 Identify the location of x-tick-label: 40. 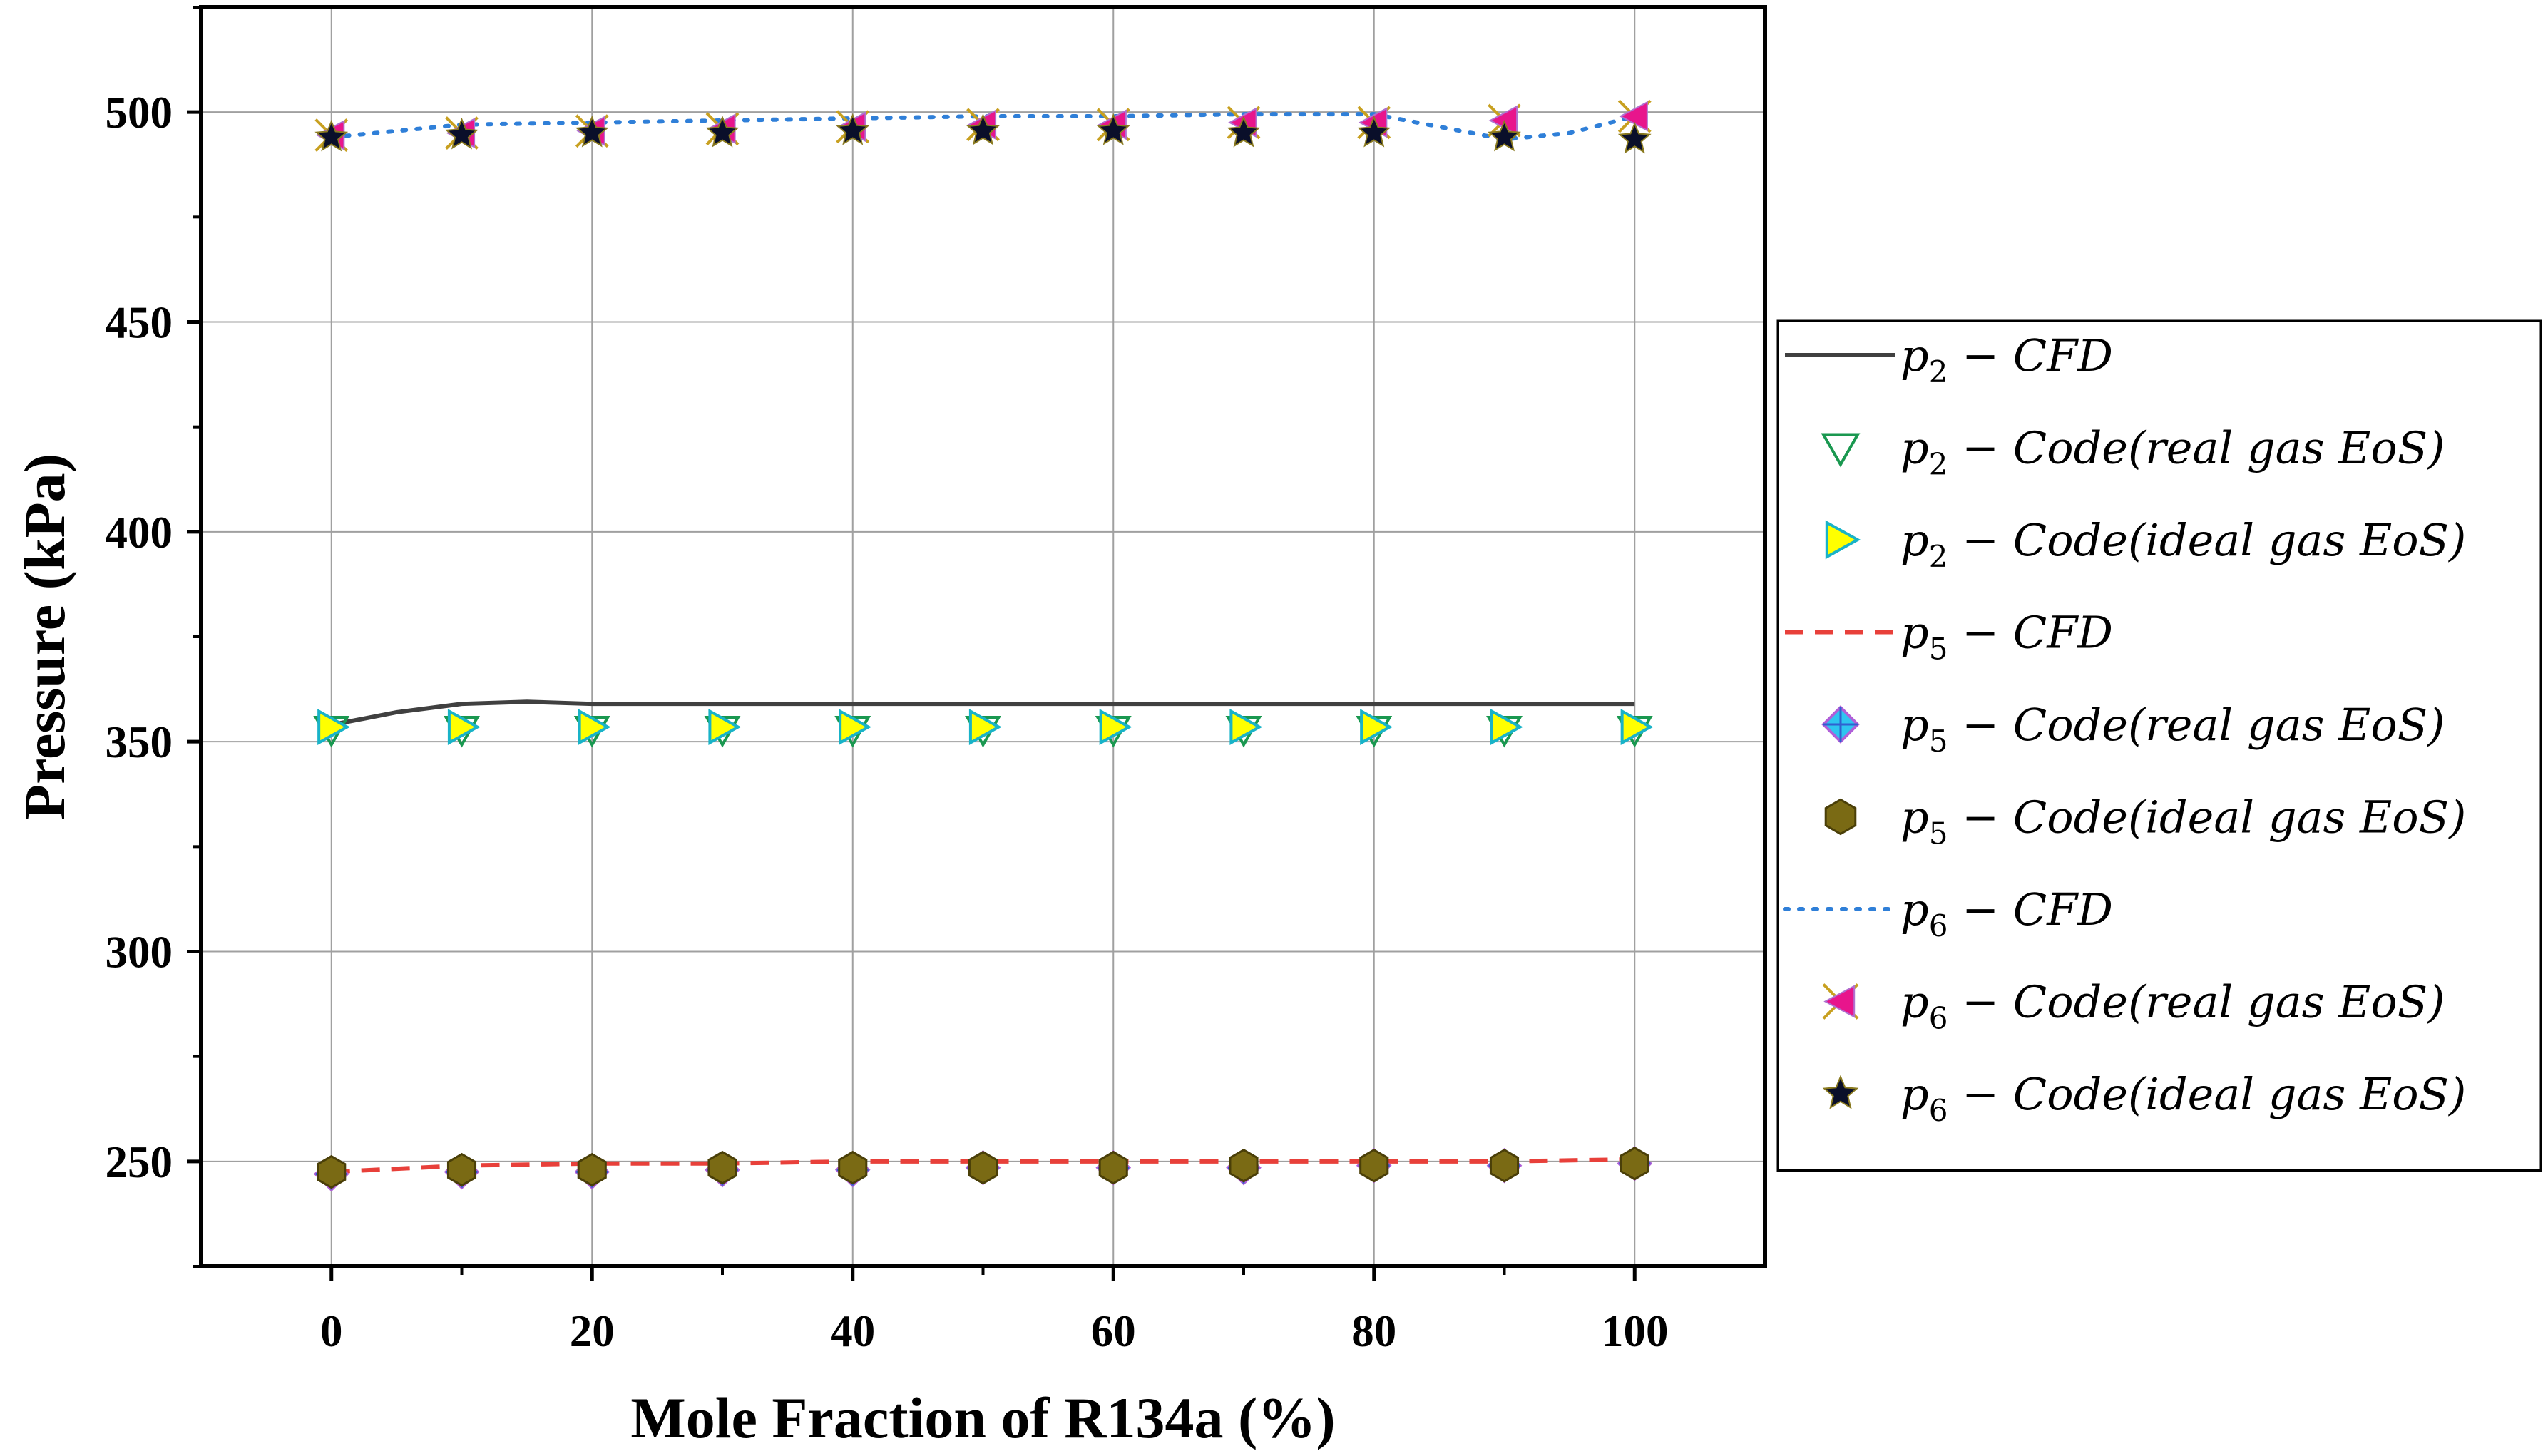
(853, 1331).